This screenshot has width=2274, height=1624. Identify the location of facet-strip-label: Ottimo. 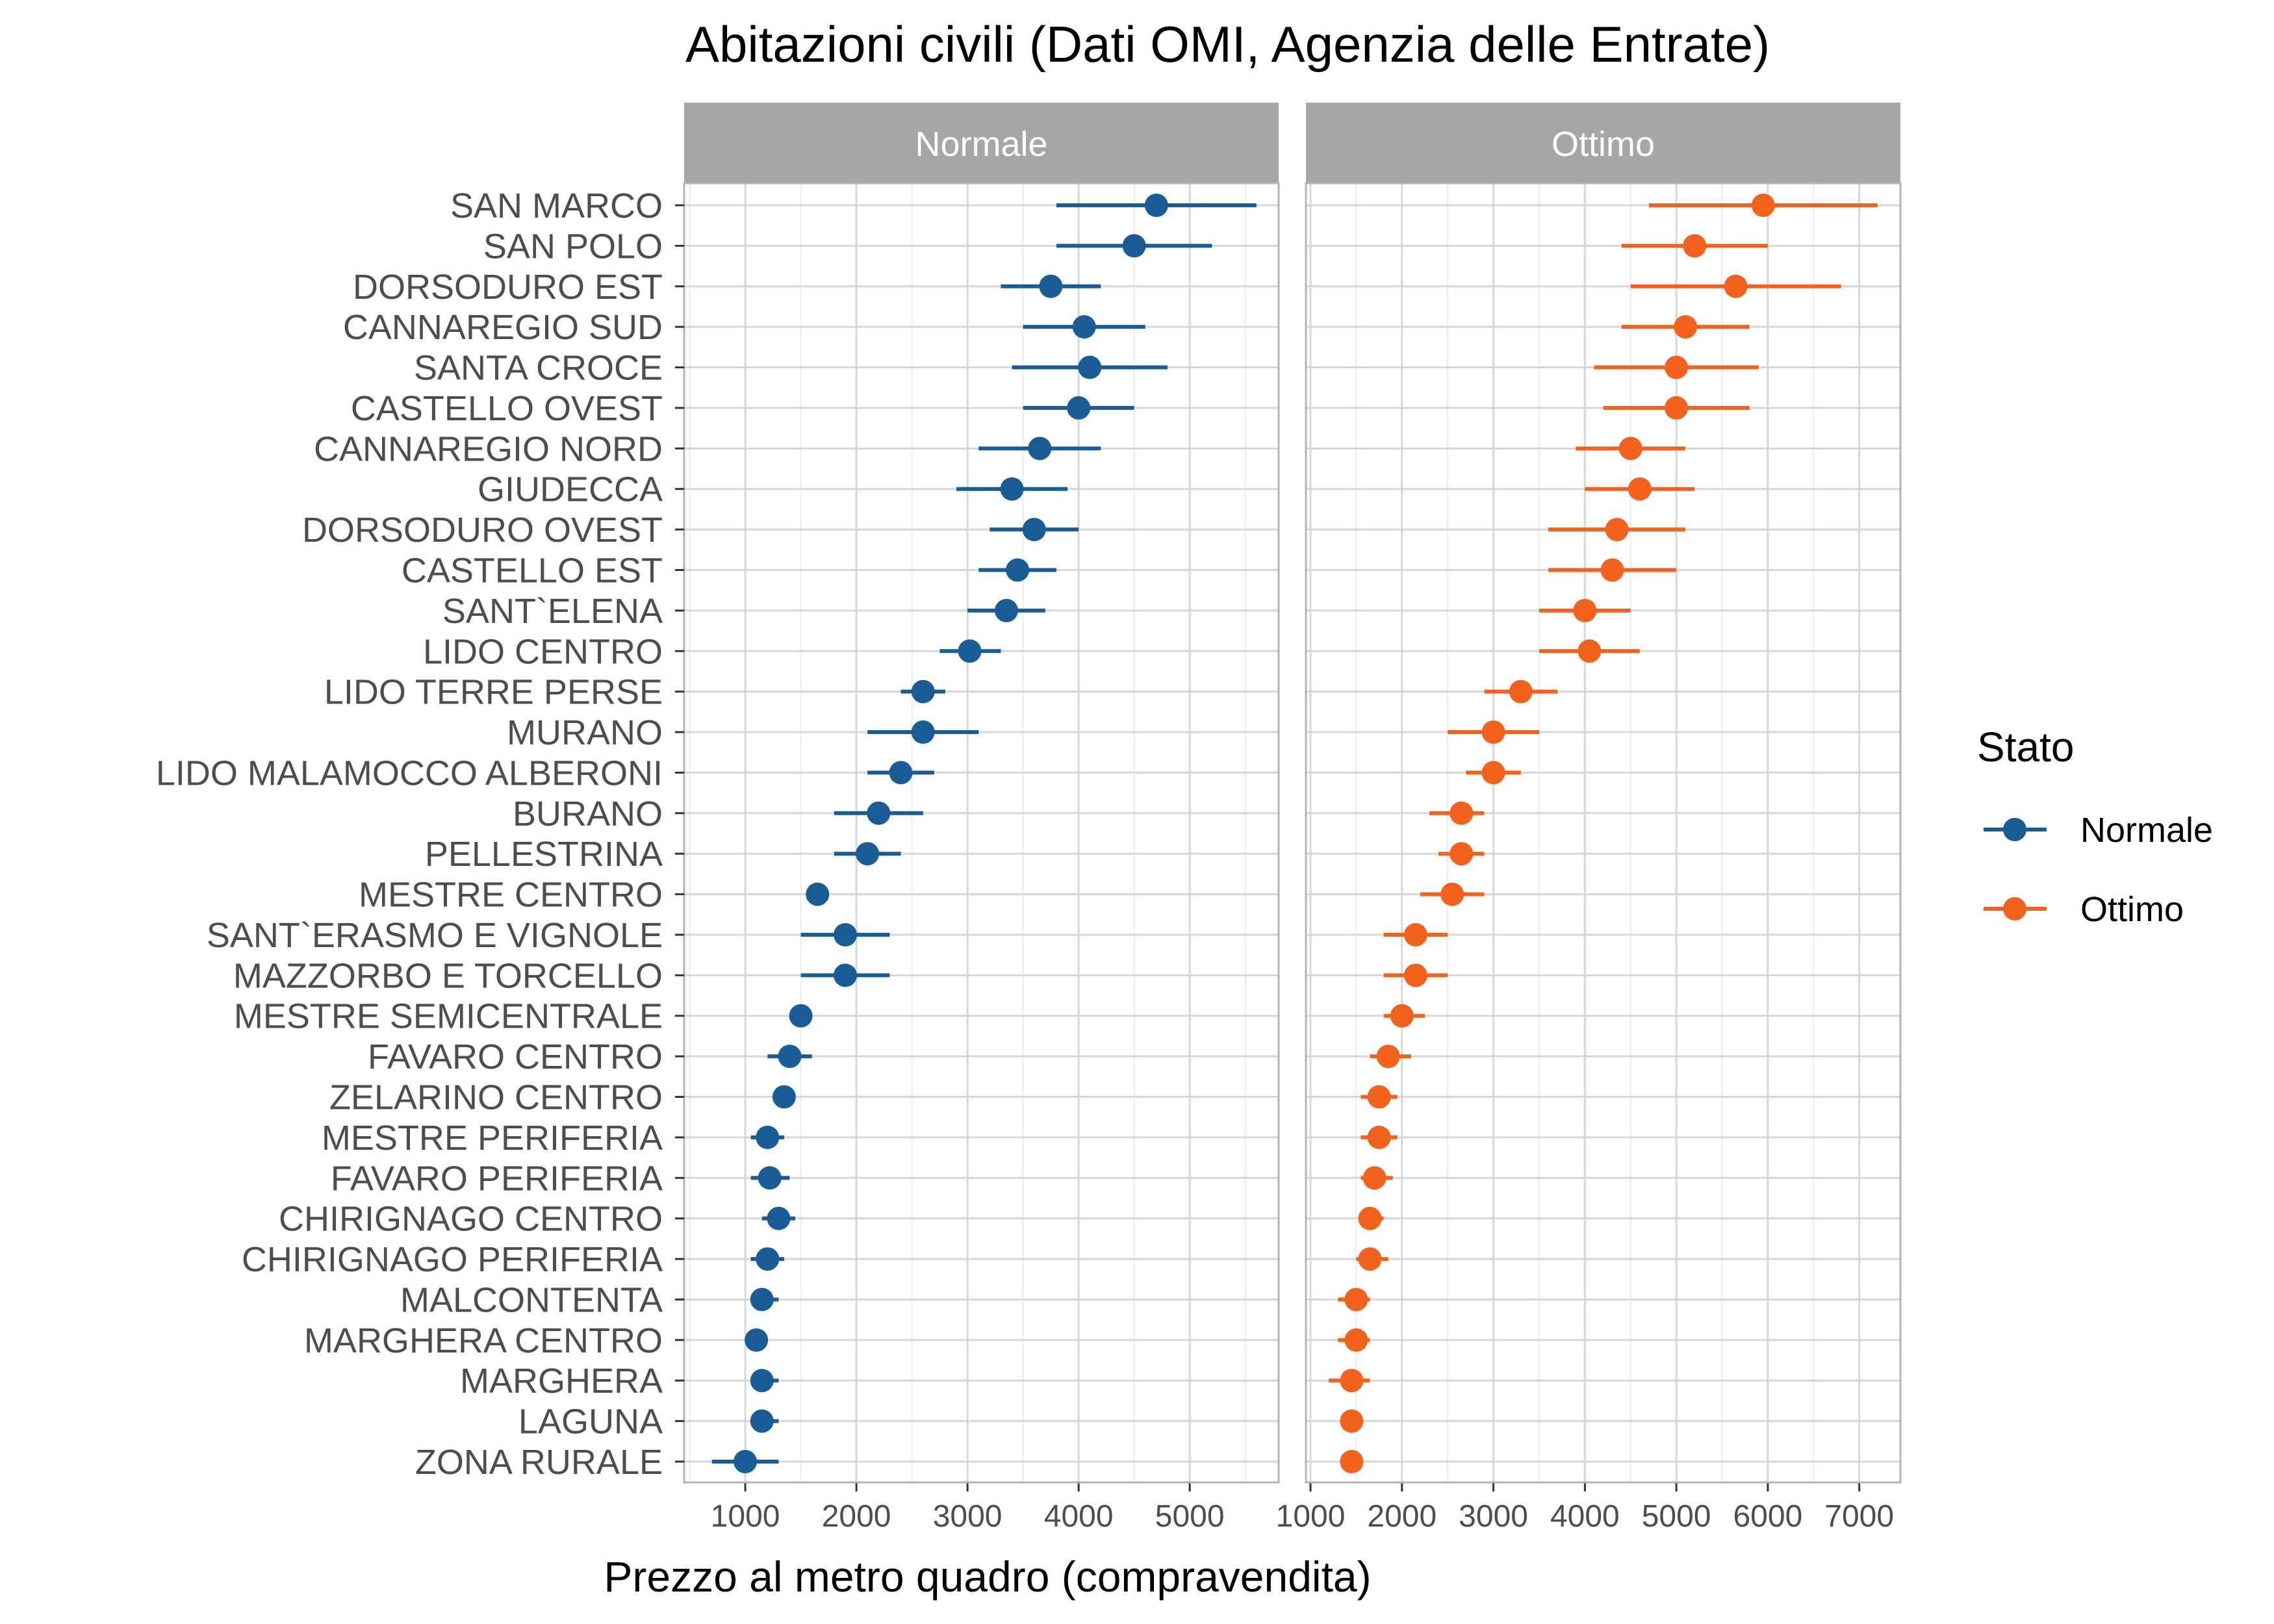
(1603, 144).